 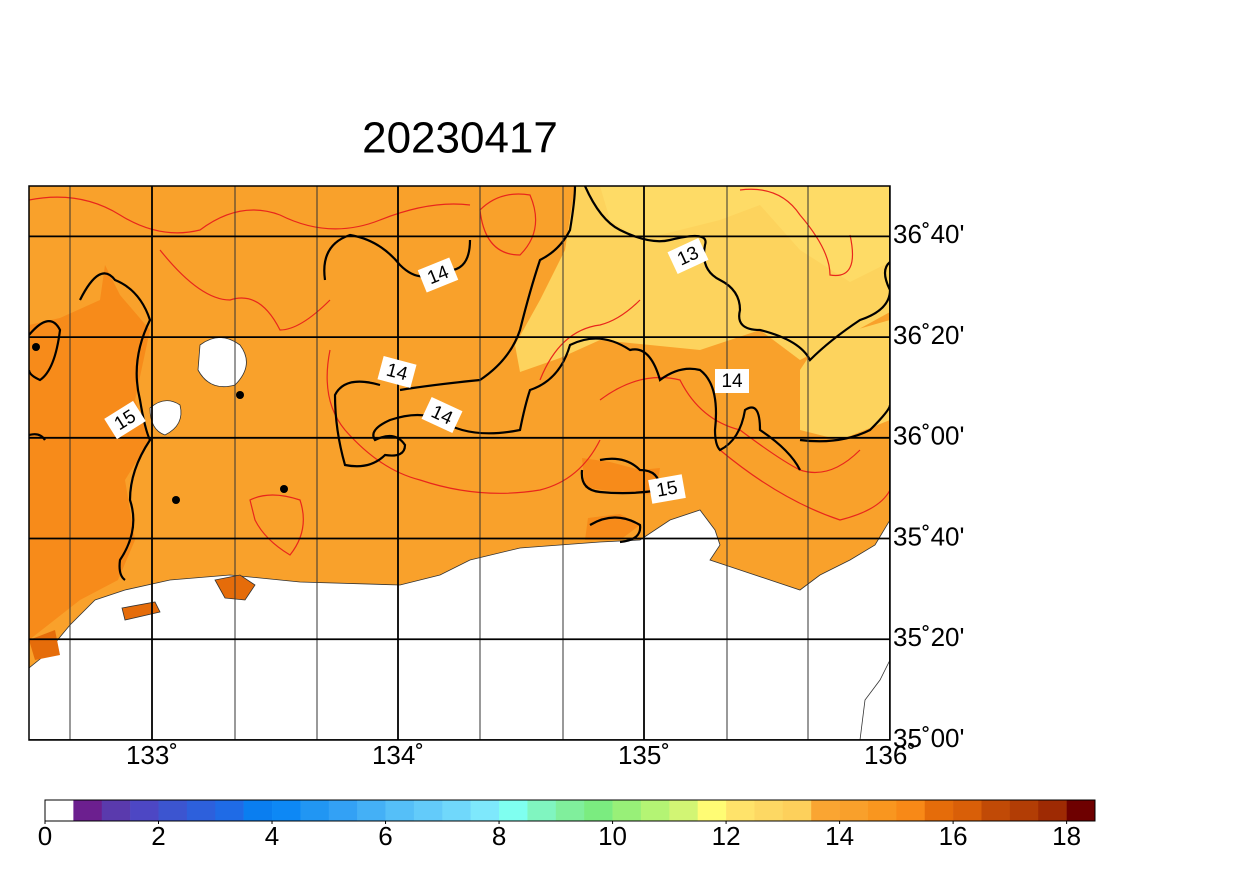 I want to click on contour-label: 13, so click(x=688, y=256).